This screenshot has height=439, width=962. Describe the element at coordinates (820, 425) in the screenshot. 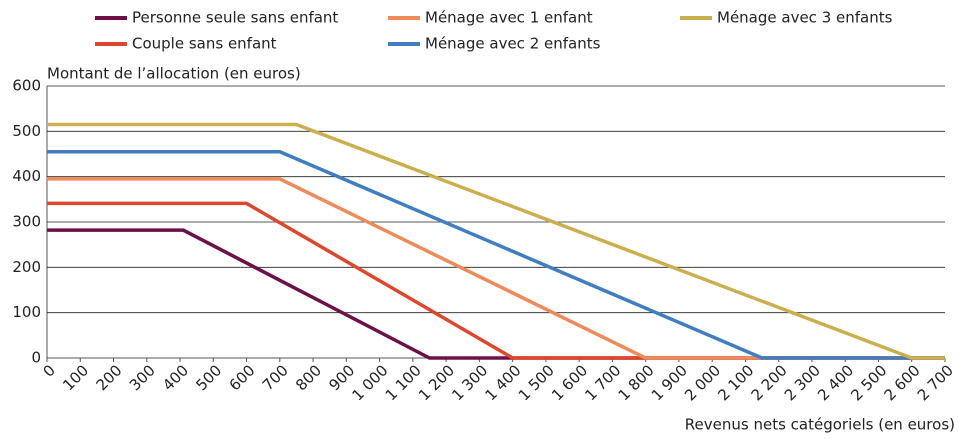

I see `x-axis-title: Revenus nets catégoriels (en euros)` at that location.